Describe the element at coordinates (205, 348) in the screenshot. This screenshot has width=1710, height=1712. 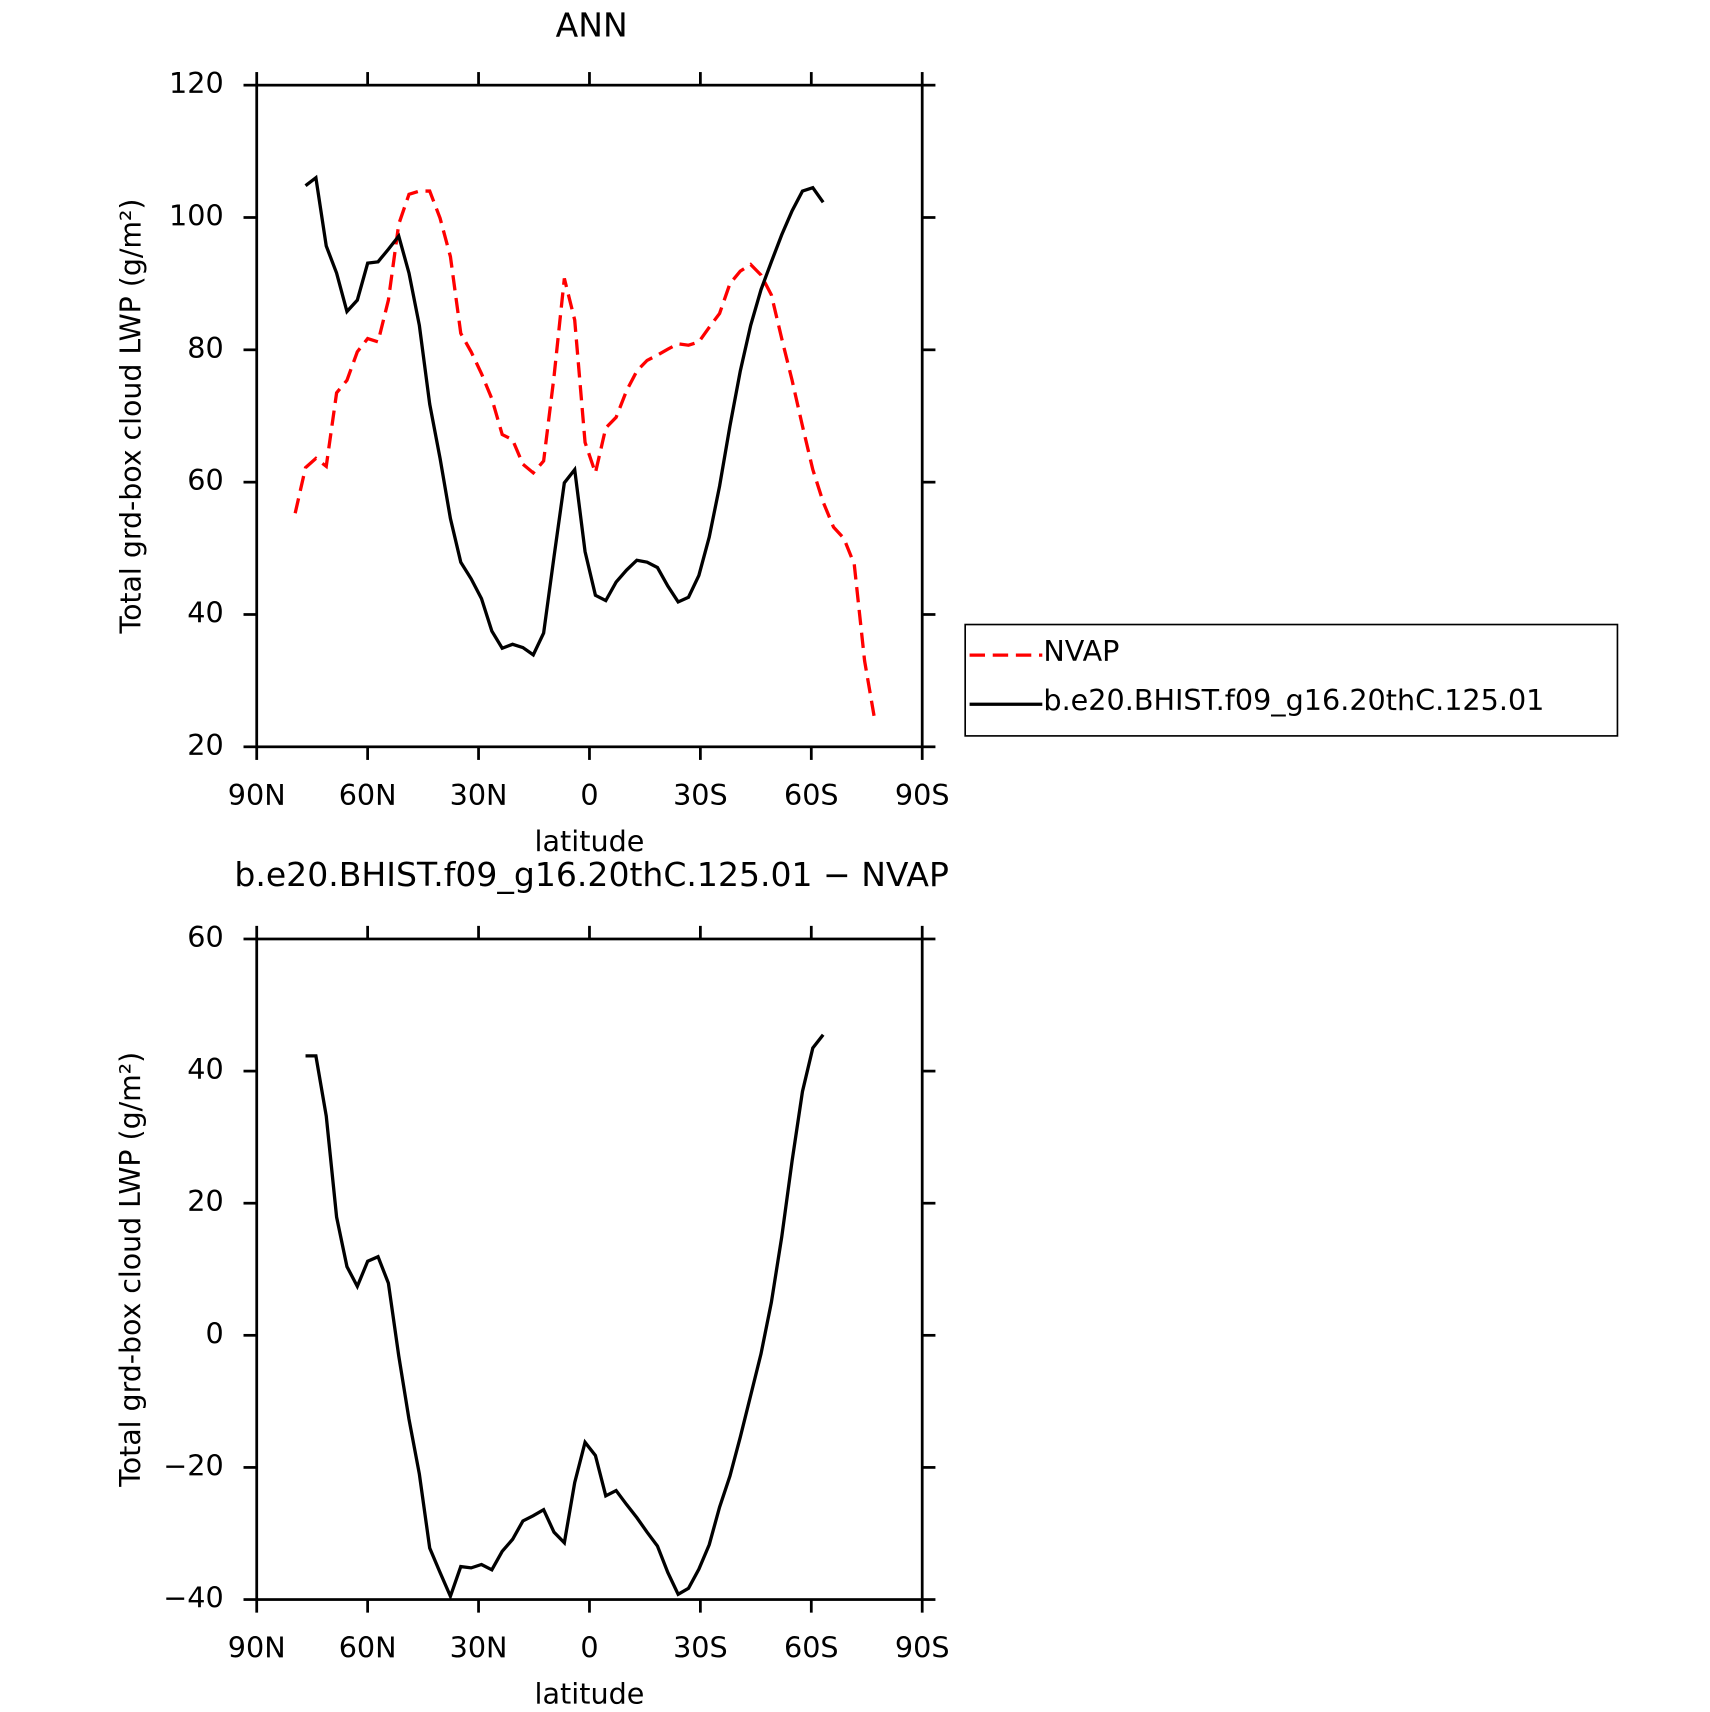
I see `y-tick-label: 80` at that location.